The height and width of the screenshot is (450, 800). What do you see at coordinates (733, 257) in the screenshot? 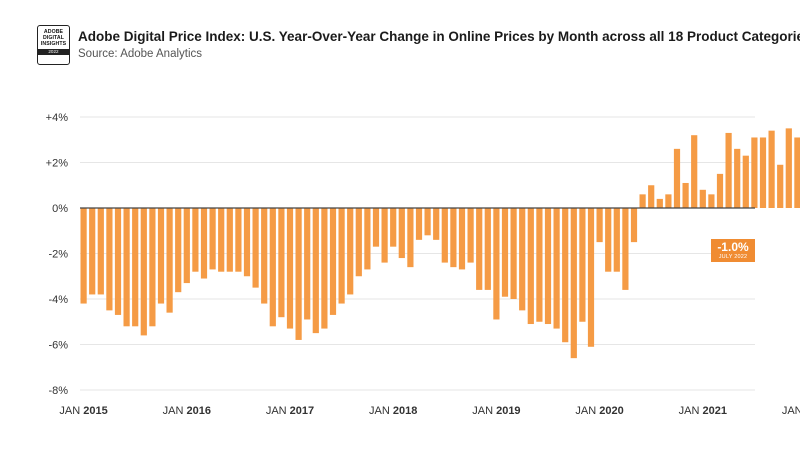
I see `callout-date: JULY 2022` at bounding box center [733, 257].